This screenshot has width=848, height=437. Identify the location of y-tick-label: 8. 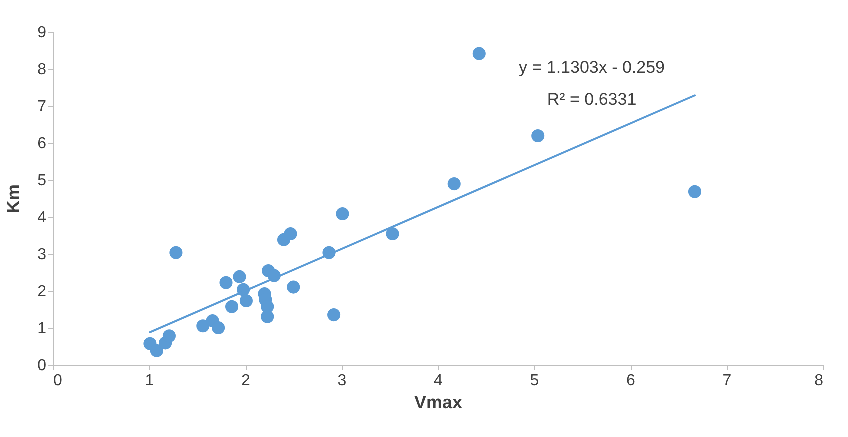
(42, 70).